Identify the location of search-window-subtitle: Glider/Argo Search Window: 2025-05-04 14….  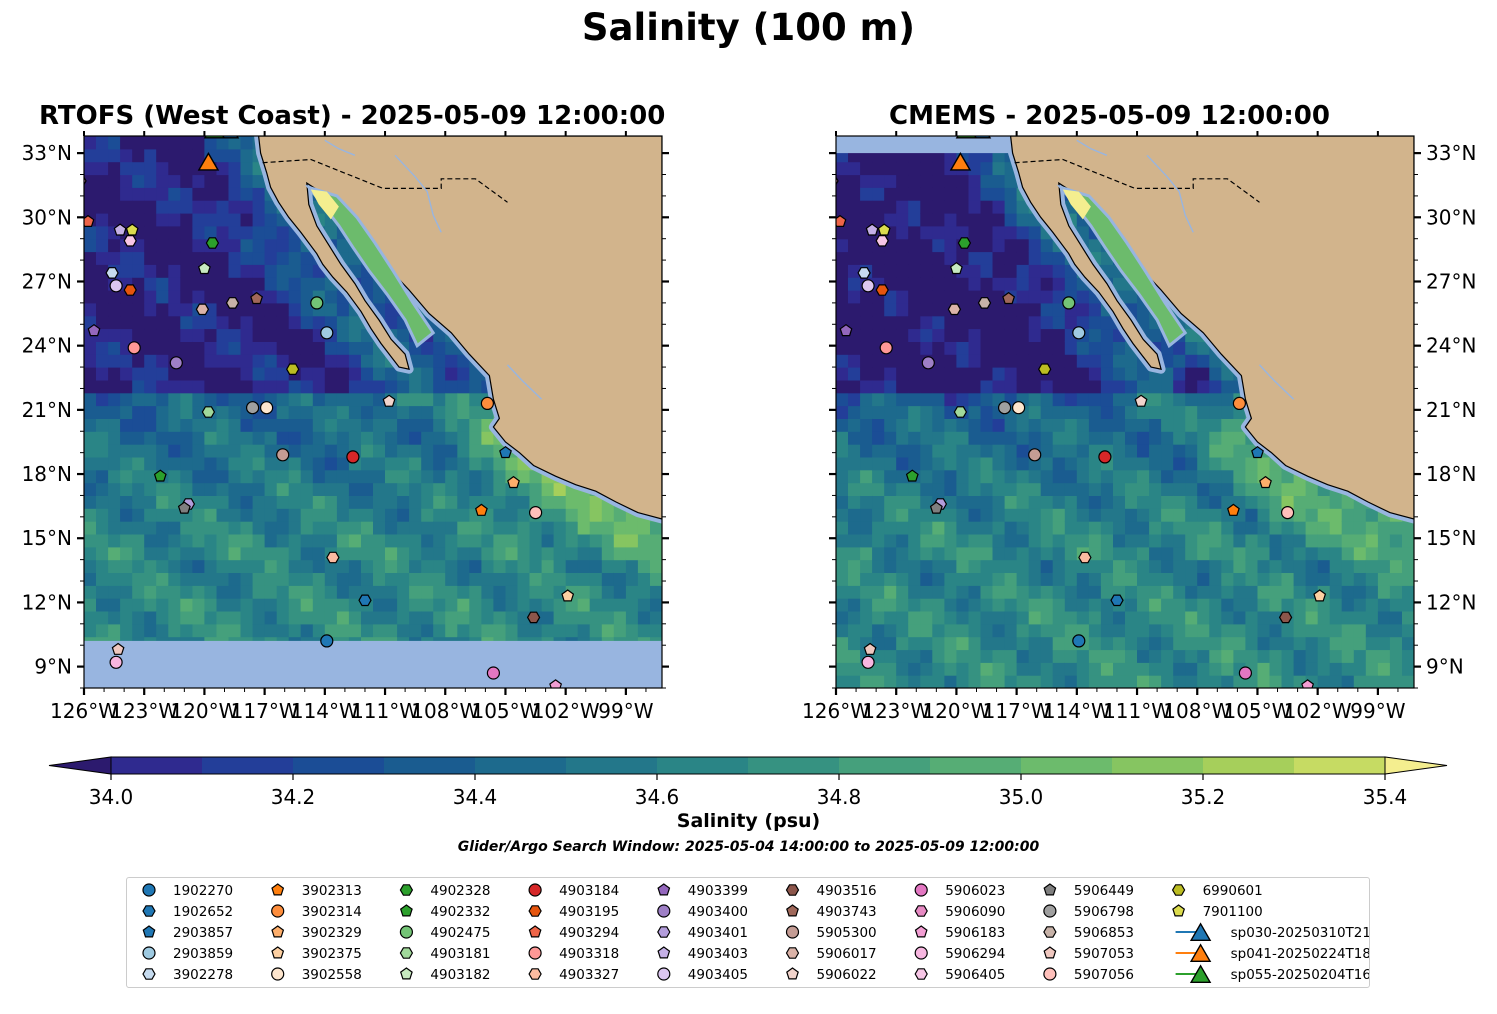
(748, 847).